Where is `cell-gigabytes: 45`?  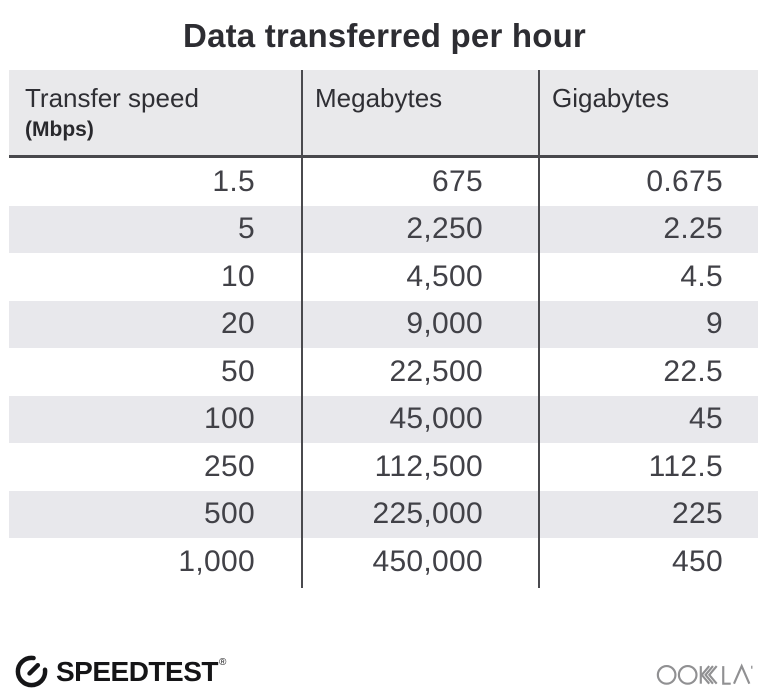 cell-gigabytes: 45 is located at coordinates (706, 419).